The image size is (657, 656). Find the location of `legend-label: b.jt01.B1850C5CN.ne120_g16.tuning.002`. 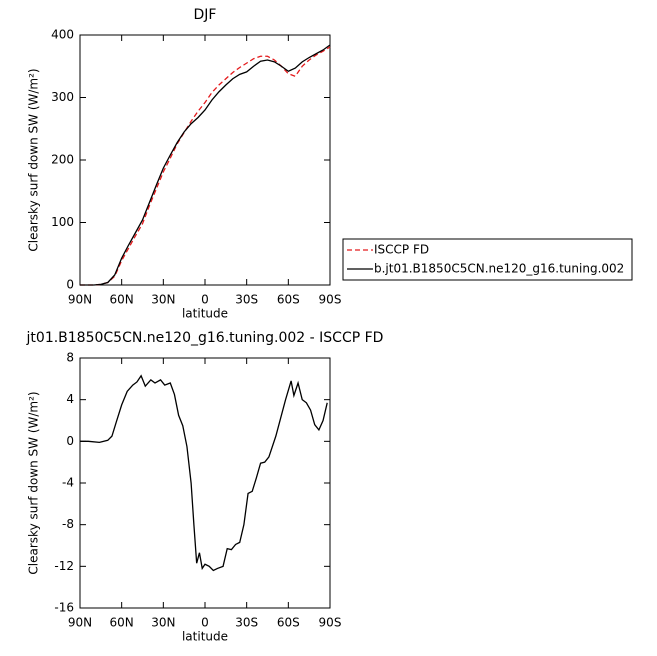

legend-label: b.jt01.B1850C5CN.ne120_g16.tuning.002 is located at coordinates (499, 269).